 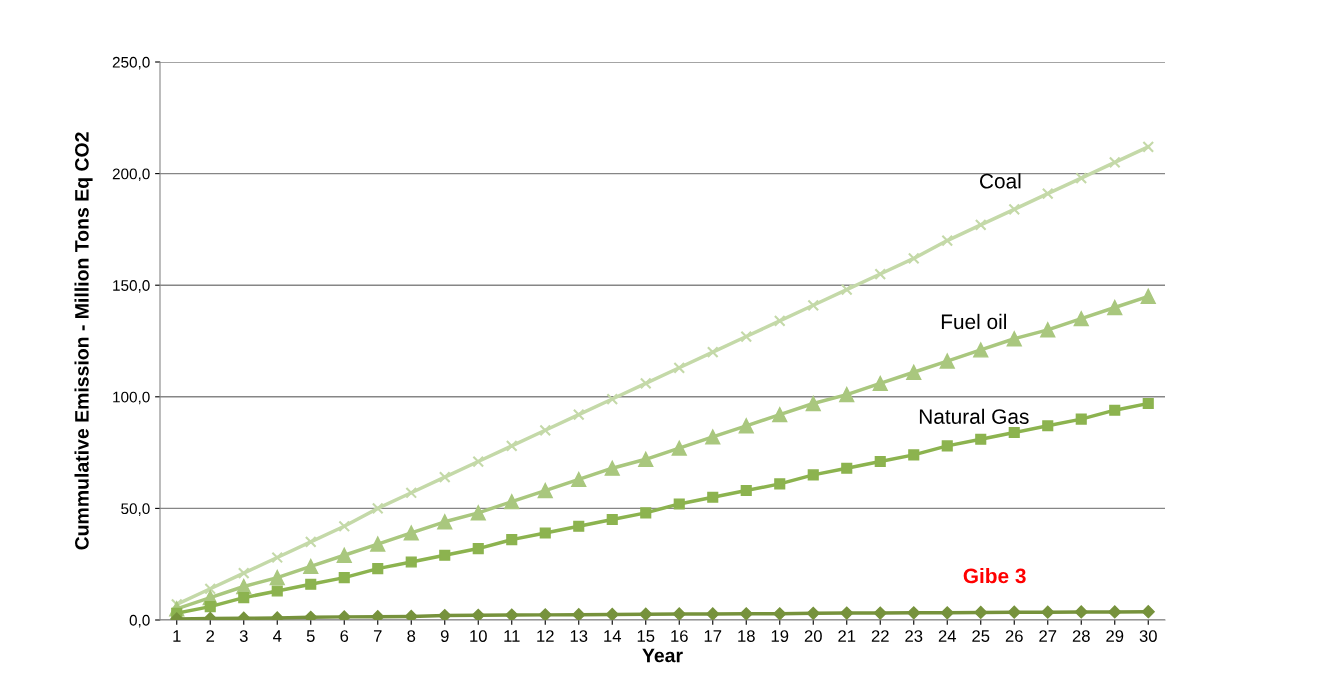 I want to click on x-tick-label: 1, so click(x=177, y=636).